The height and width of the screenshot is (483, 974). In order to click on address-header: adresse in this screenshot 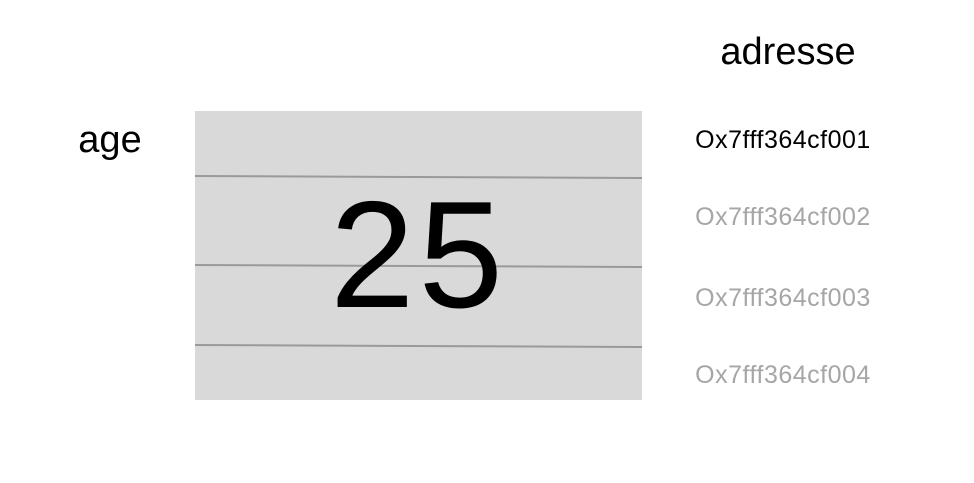, I will do `click(788, 52)`.